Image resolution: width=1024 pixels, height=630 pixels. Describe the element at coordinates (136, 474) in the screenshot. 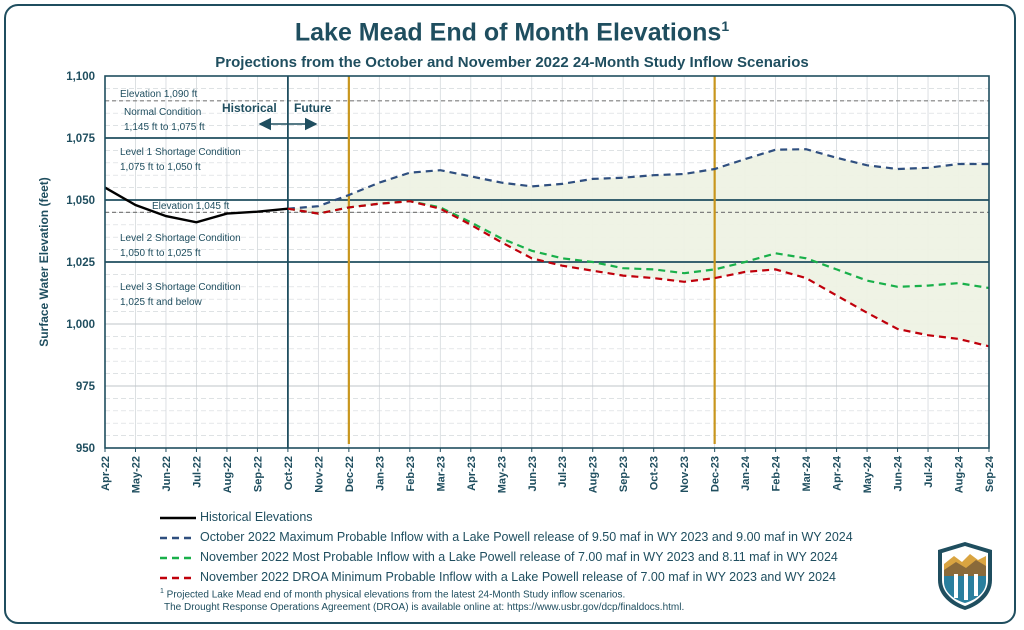

I see `x-tick-label: May-22` at that location.